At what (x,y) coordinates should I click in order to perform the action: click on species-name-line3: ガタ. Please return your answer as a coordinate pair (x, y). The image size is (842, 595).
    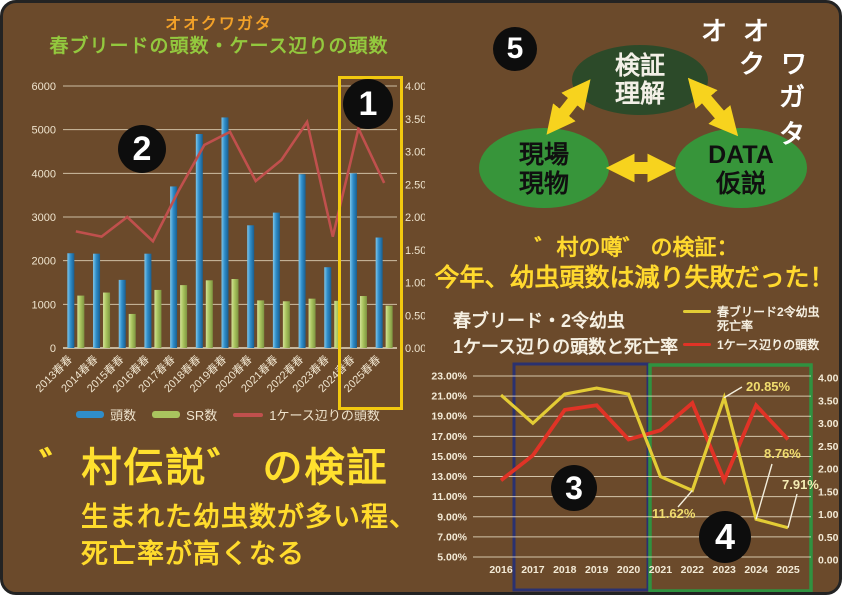
    Looking at the image, I should click on (800, 115).